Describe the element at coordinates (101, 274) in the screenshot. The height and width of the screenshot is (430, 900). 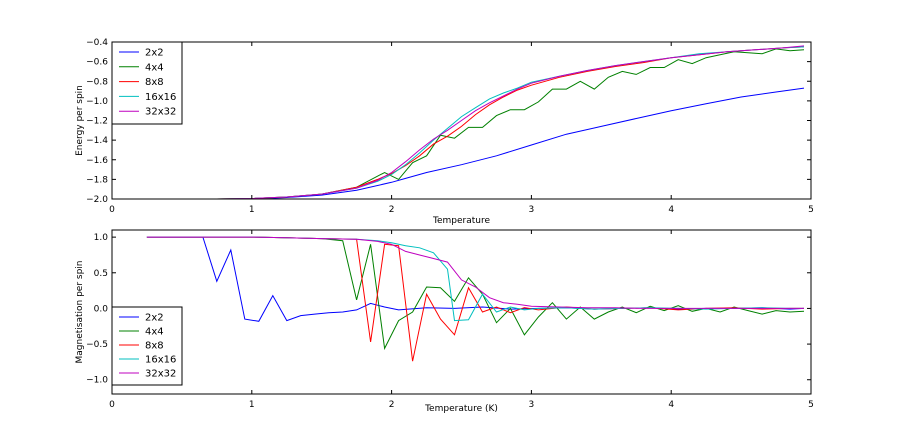
I see `y-tick-label: 0.5` at that location.